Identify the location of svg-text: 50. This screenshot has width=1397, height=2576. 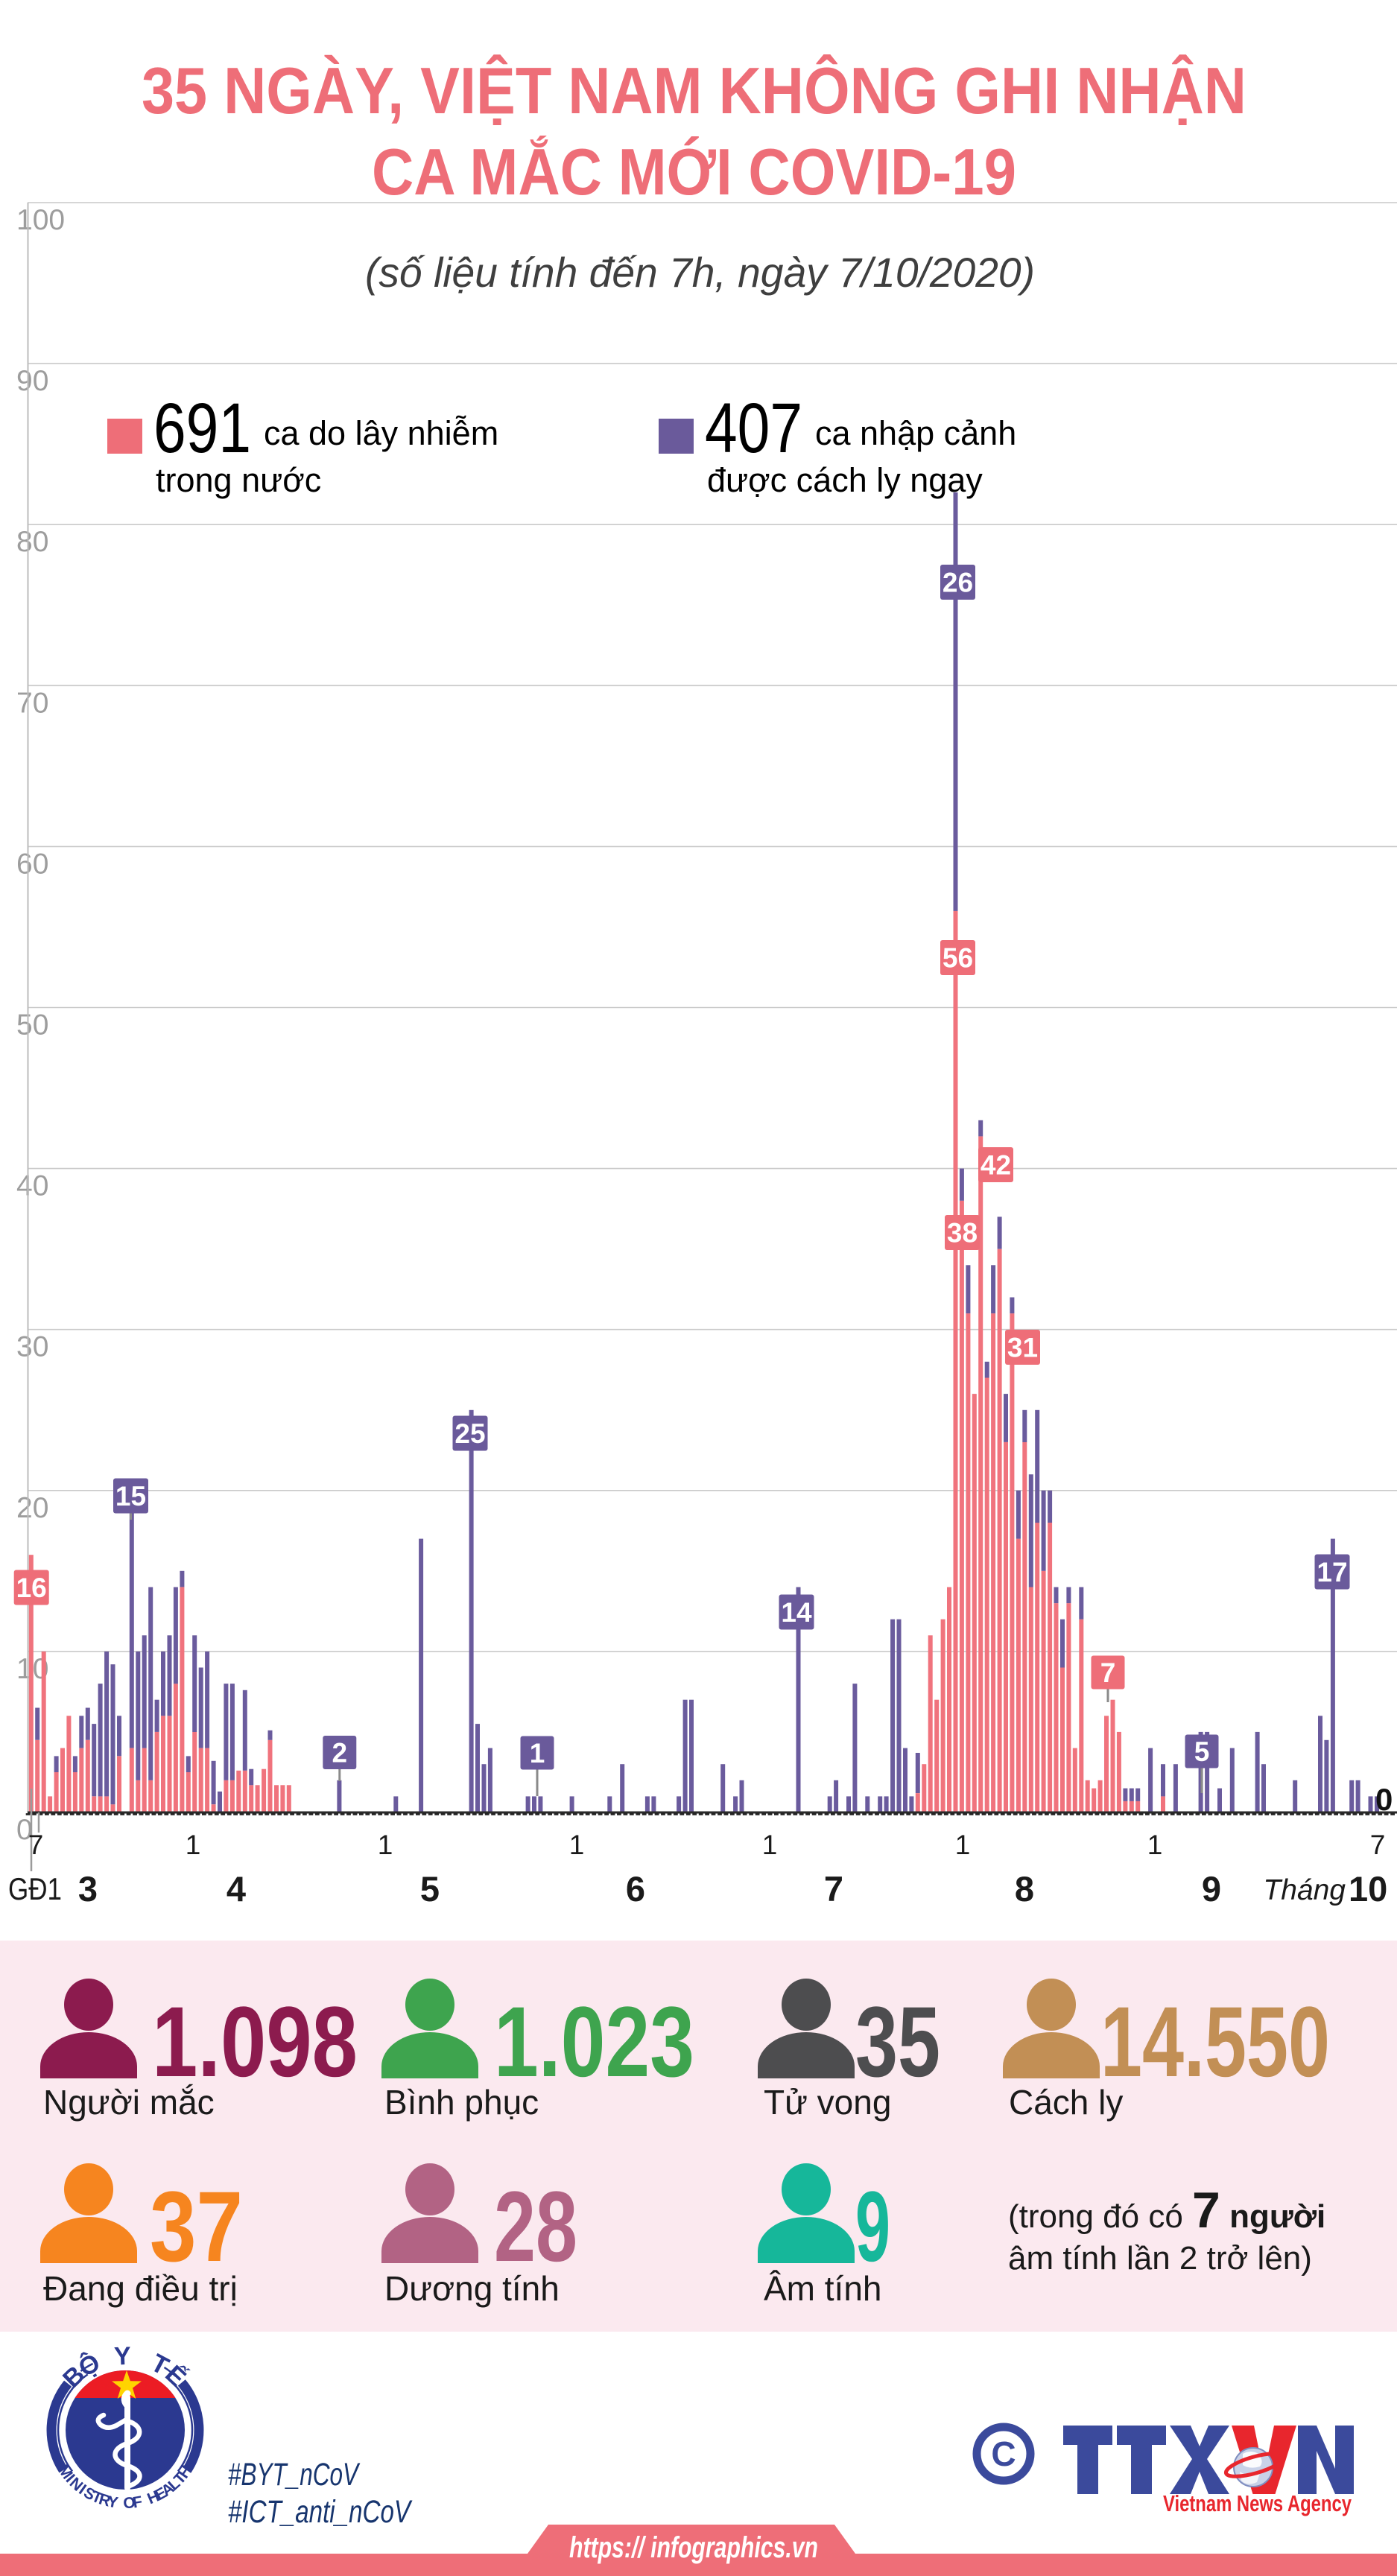
(32, 1025).